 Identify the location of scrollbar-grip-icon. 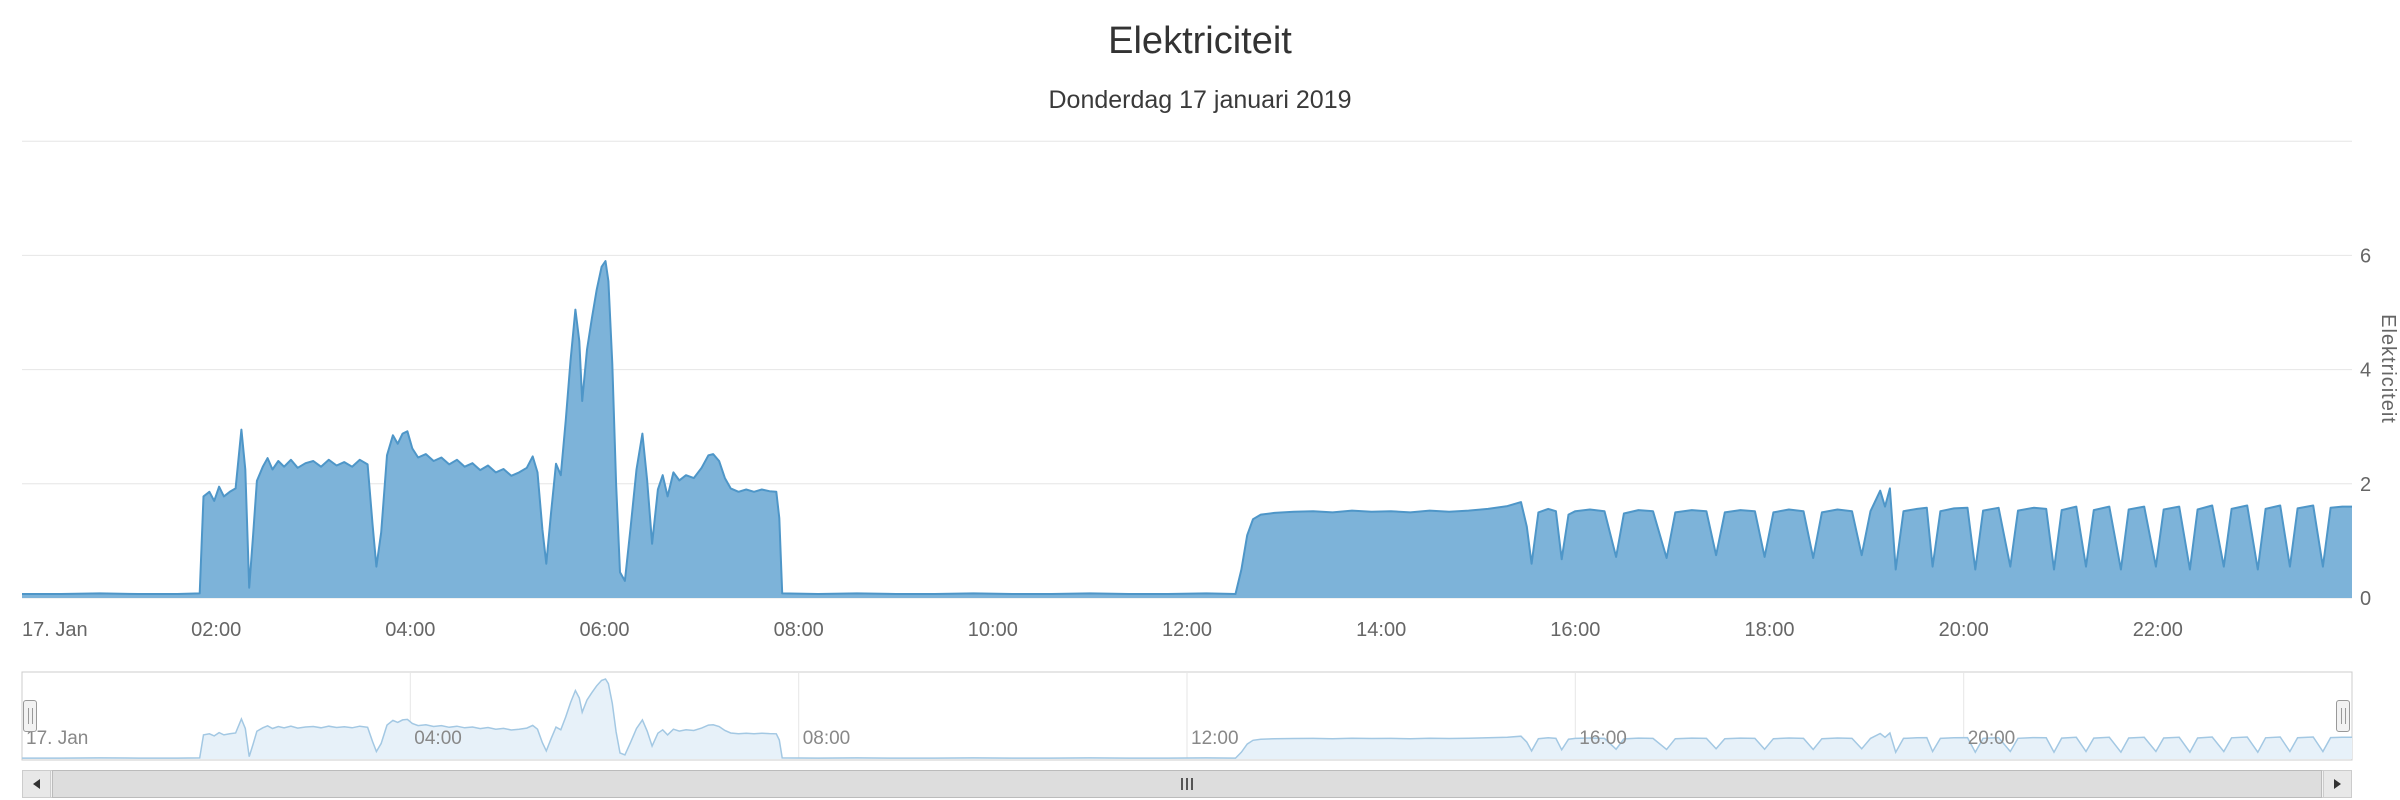
(1187, 784).